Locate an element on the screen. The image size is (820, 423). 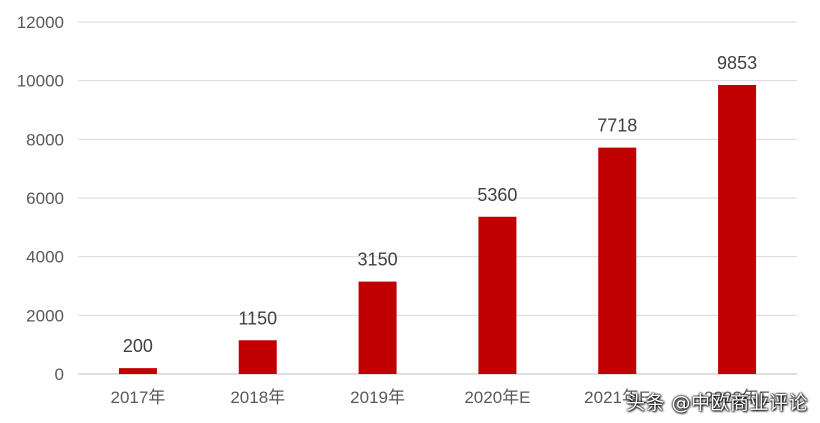
y-axis-ticks: 0 2000 4000 6000 8000 10000 12000 is located at coordinates (40, 198).